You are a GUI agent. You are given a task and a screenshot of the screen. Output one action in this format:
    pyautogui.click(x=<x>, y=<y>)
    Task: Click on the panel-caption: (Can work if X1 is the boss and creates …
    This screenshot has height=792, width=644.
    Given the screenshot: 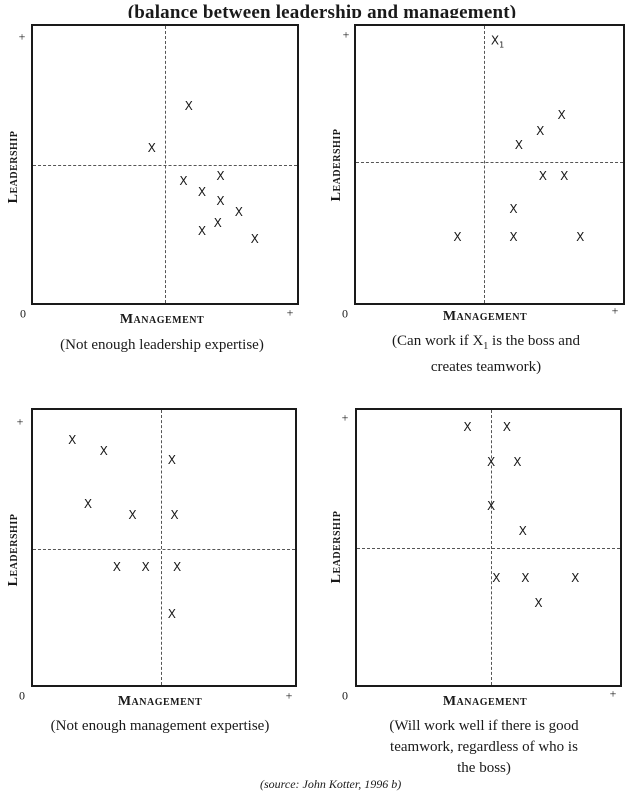 What is the action you would take?
    pyautogui.click(x=486, y=354)
    